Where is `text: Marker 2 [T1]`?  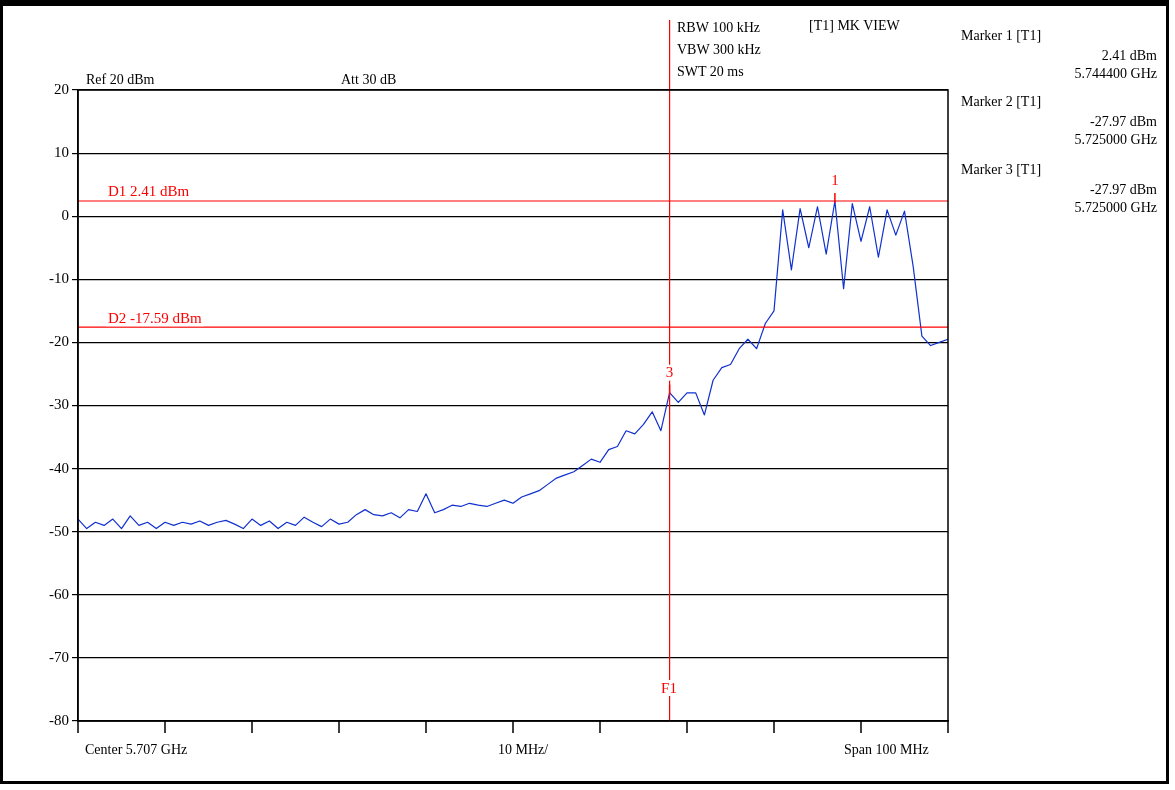 text: Marker 2 [T1] is located at coordinates (1001, 102).